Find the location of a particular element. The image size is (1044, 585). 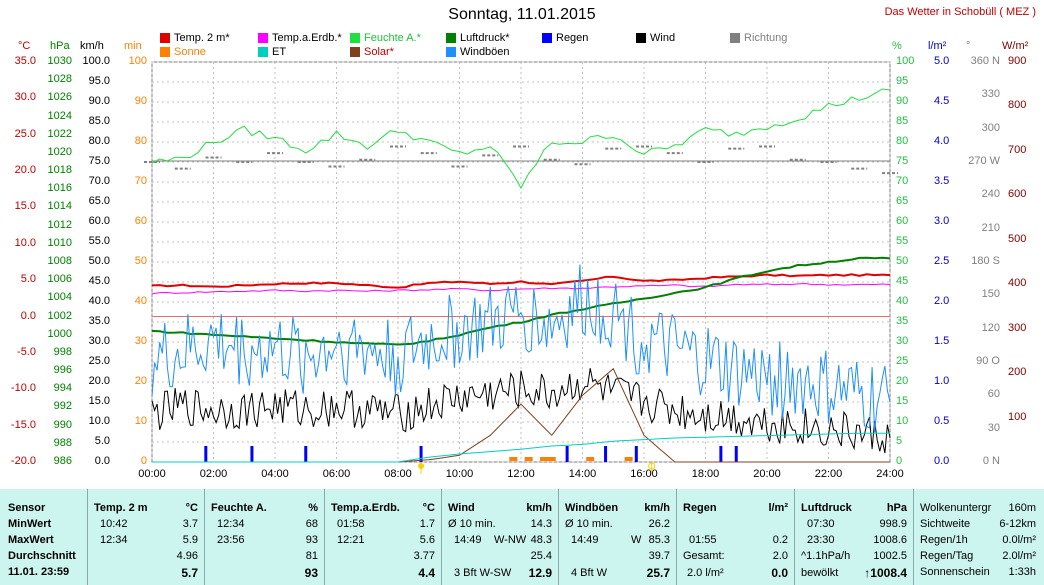

legend-item: Solar* is located at coordinates (372, 52).